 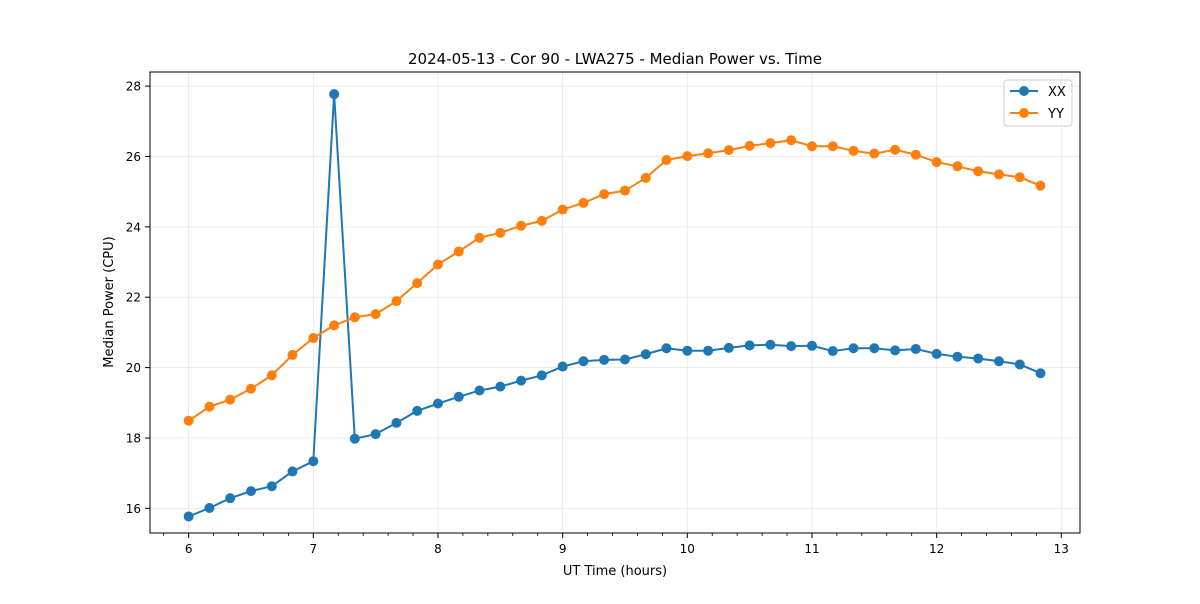 I want to click on x-tick-label: 7, so click(x=313, y=549).